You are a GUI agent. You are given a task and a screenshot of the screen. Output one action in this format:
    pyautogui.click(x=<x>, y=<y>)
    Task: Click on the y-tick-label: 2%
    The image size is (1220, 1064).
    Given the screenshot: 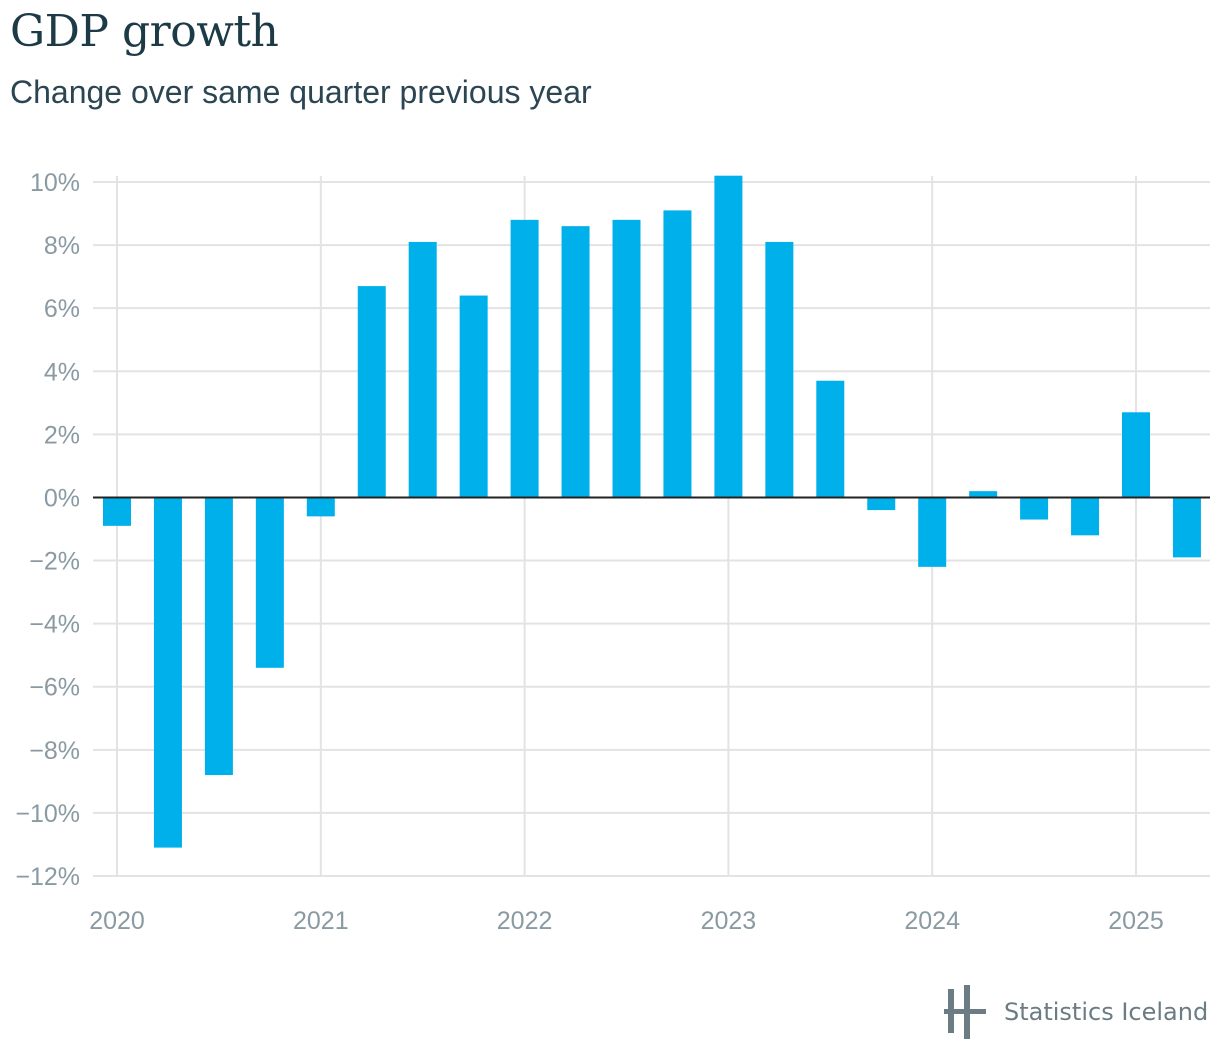 What is the action you would take?
    pyautogui.click(x=62, y=435)
    